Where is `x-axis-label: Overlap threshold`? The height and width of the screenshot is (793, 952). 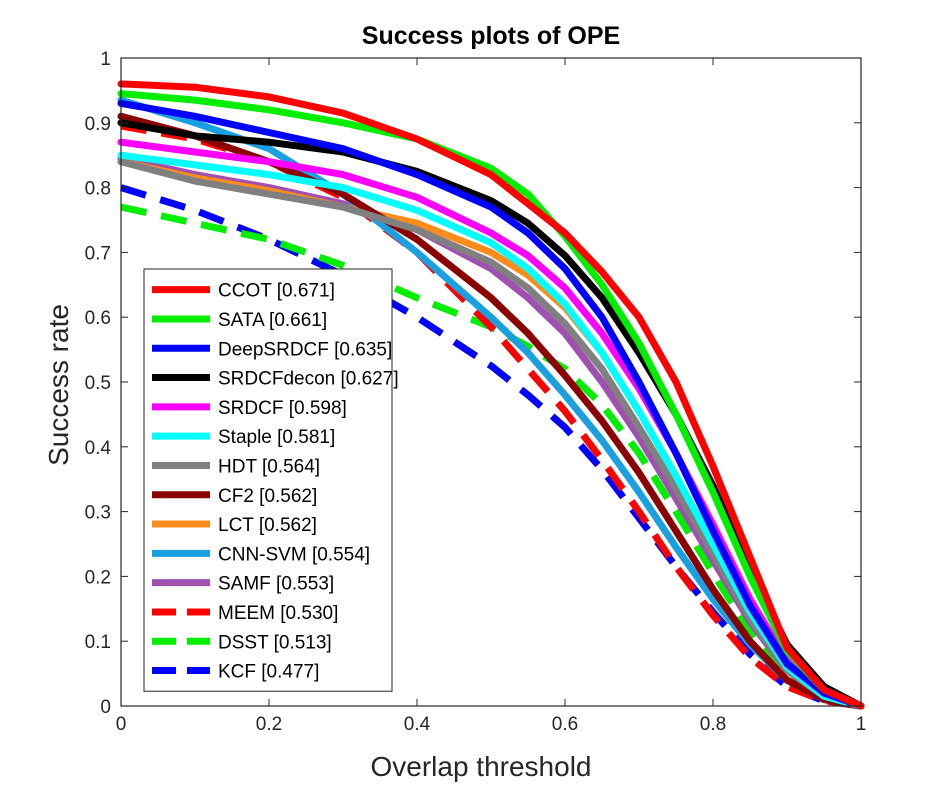
x-axis-label: Overlap threshold is located at coordinates (480, 766).